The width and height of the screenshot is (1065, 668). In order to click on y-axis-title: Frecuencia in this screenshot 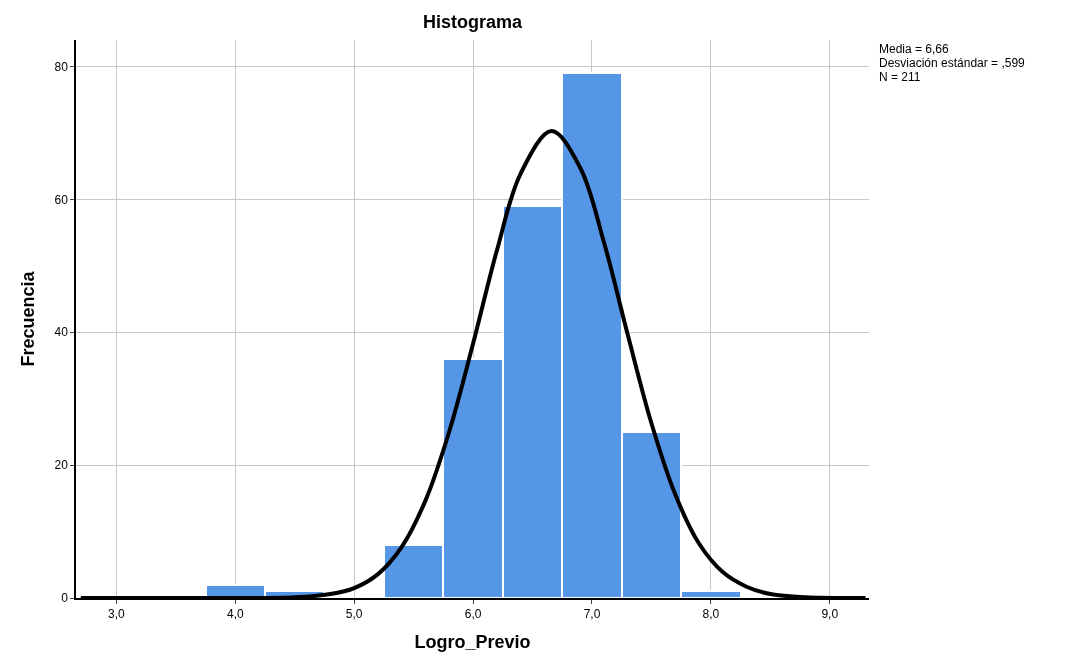, I will do `click(28, 318)`.